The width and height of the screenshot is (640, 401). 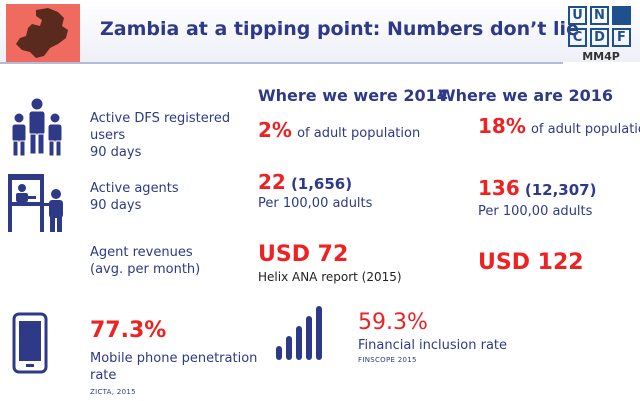 What do you see at coordinates (299, 332) in the screenshot?
I see `signal-bars-icon` at bounding box center [299, 332].